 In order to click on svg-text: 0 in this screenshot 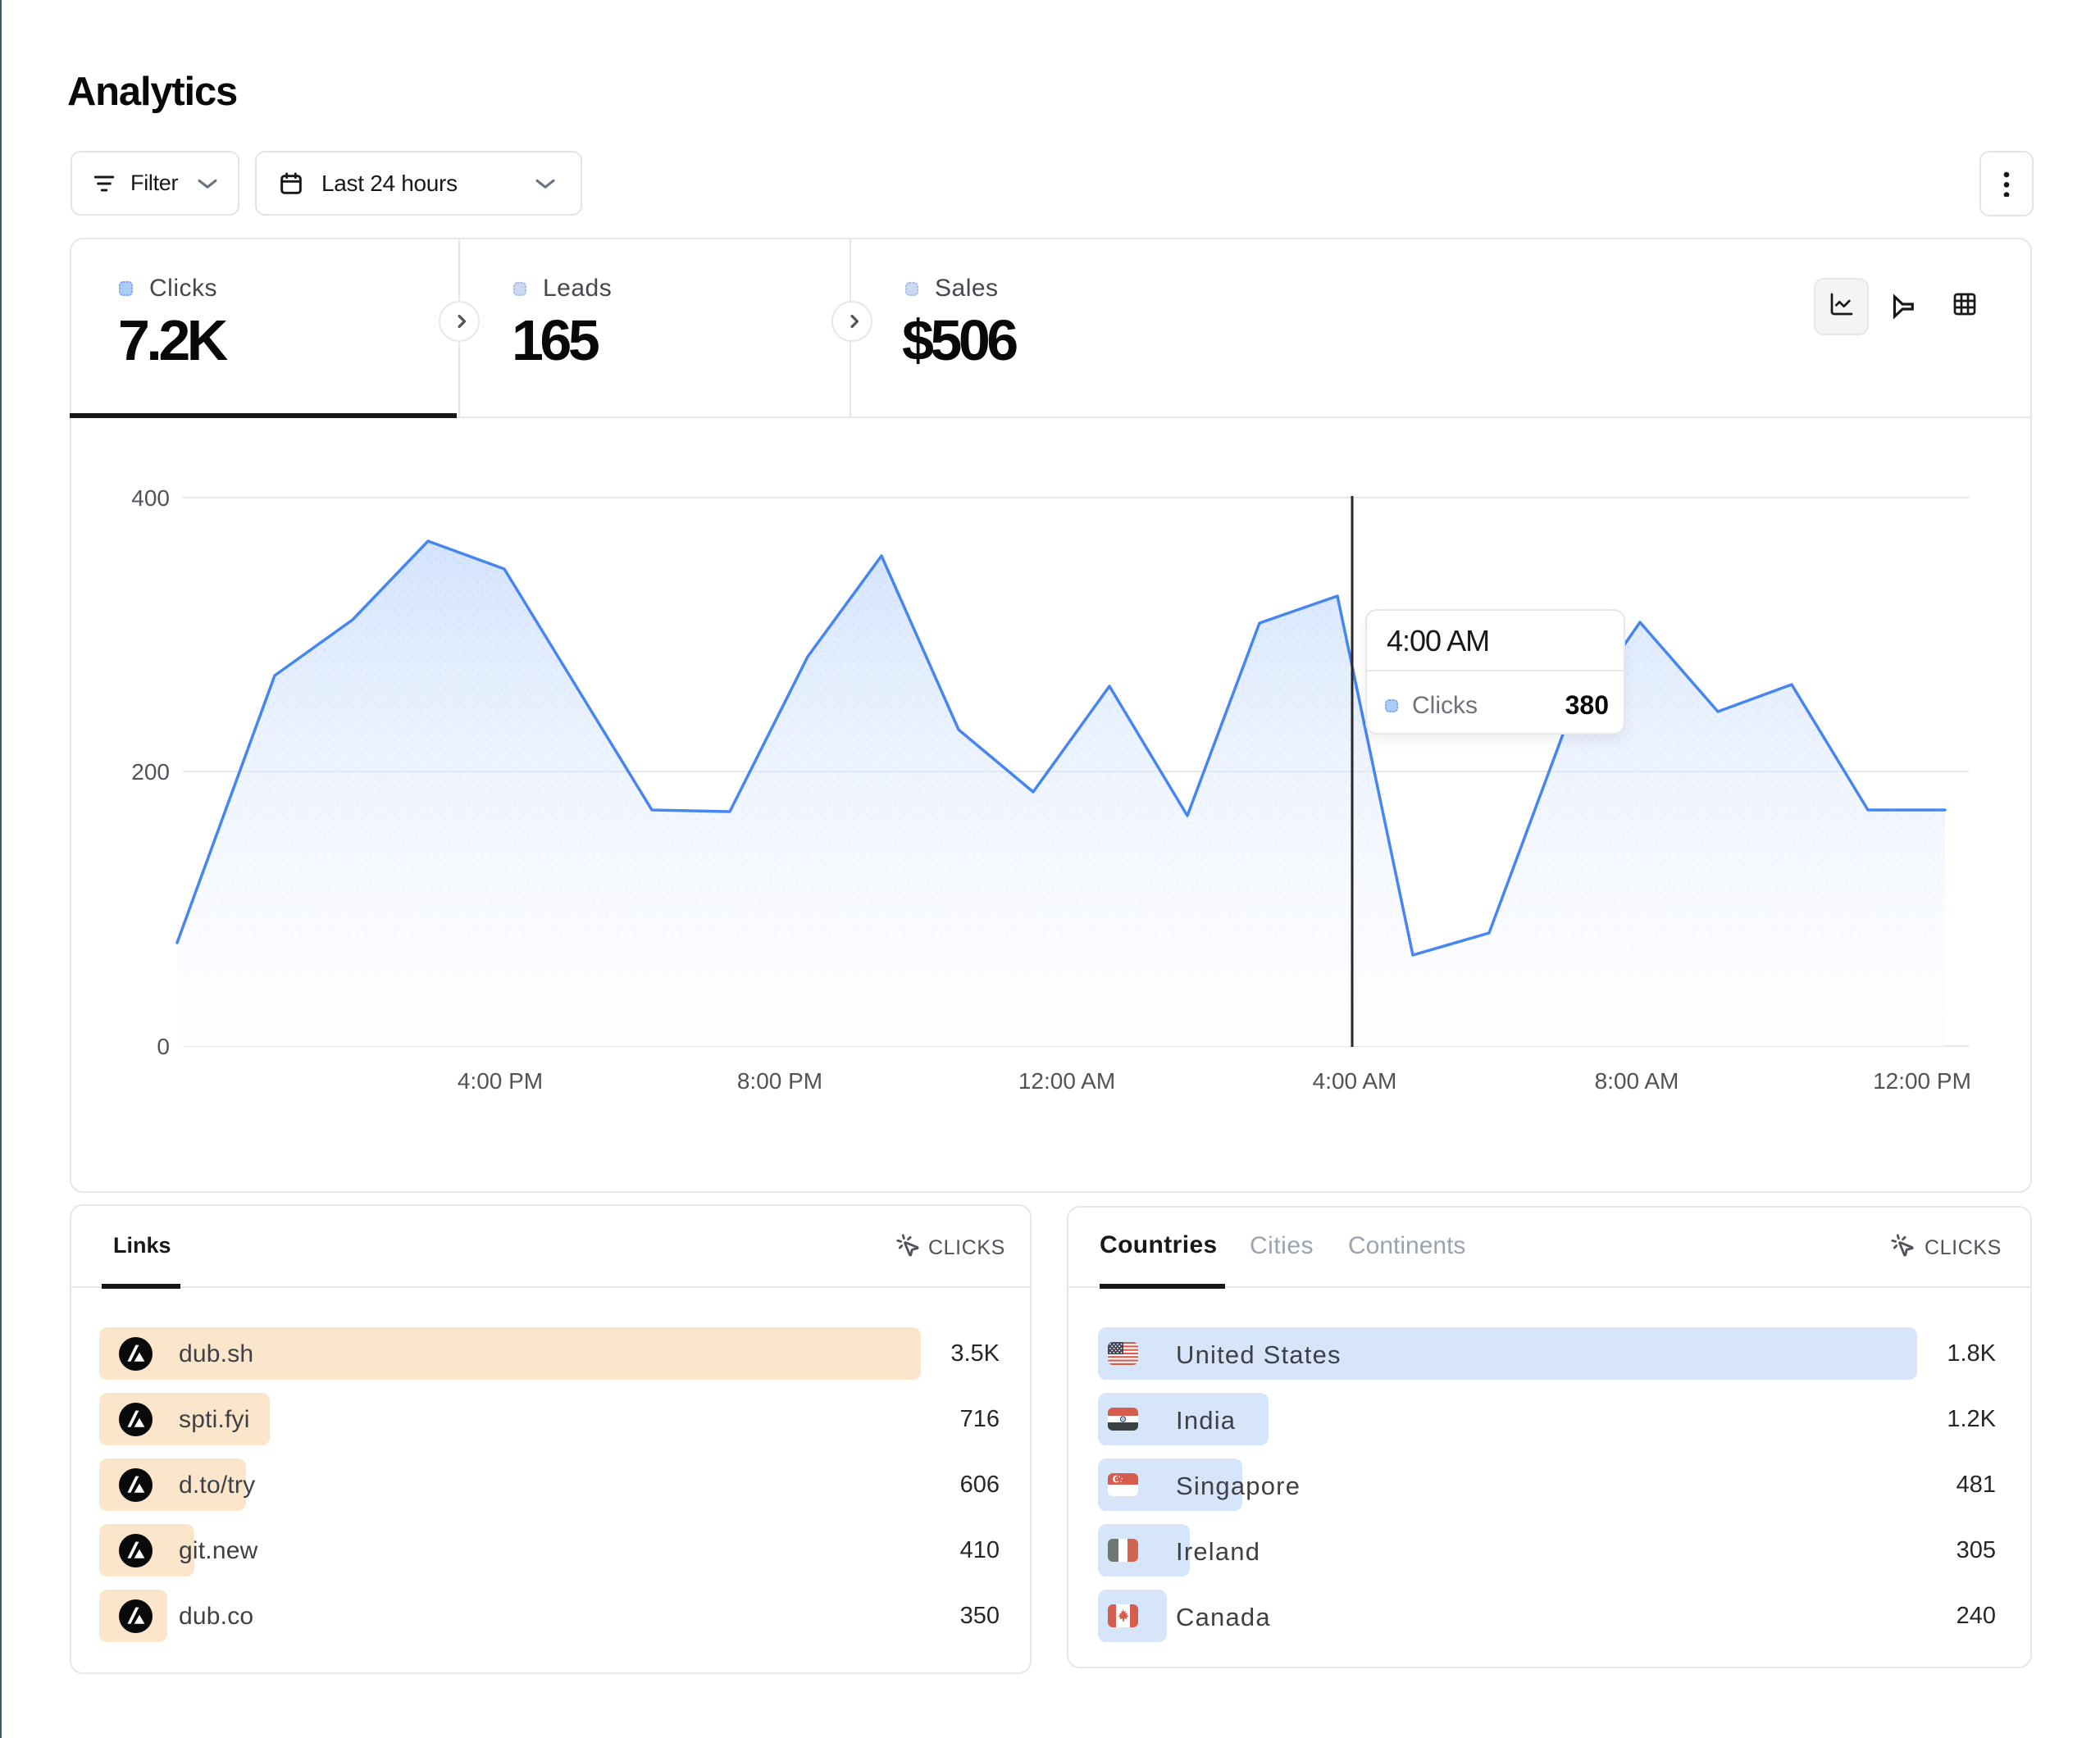, I will do `click(163, 1046)`.